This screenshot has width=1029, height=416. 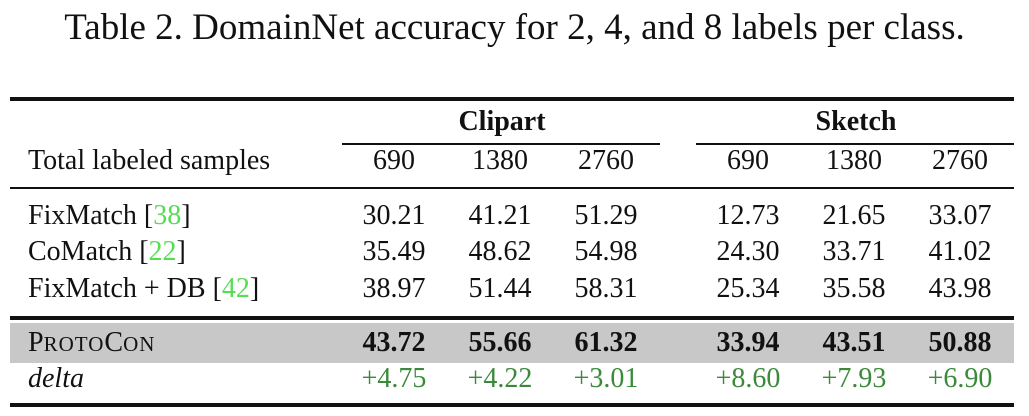 I want to click on citation-link: 42, so click(x=235, y=288).